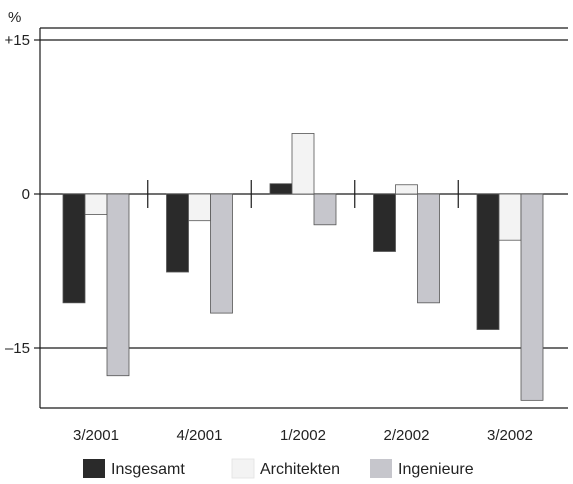  I want to click on bar-architekten-1-2002, so click(303, 164).